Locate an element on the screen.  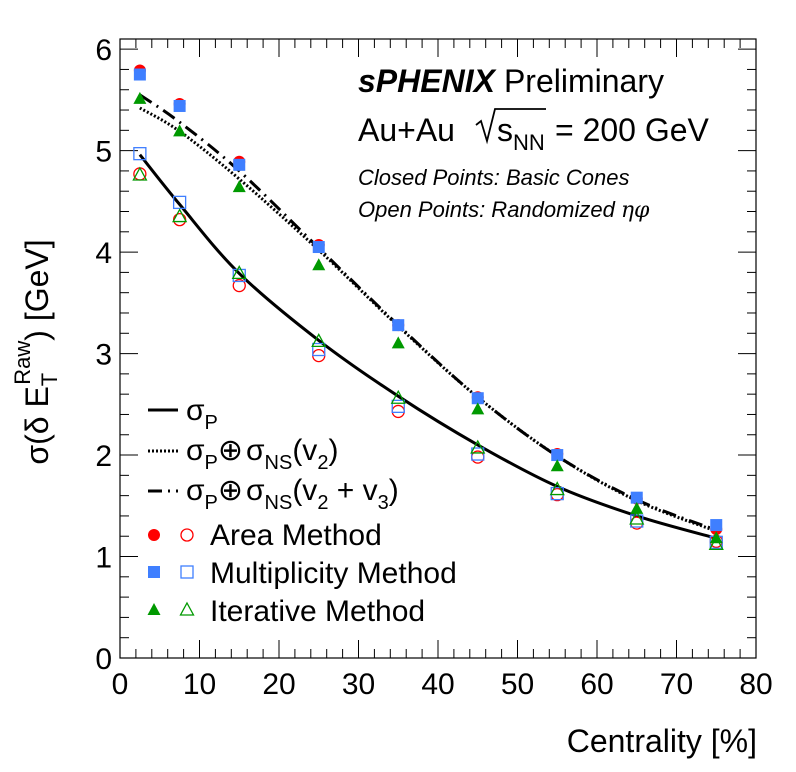
x-tick-label: 0 is located at coordinates (120, 684).